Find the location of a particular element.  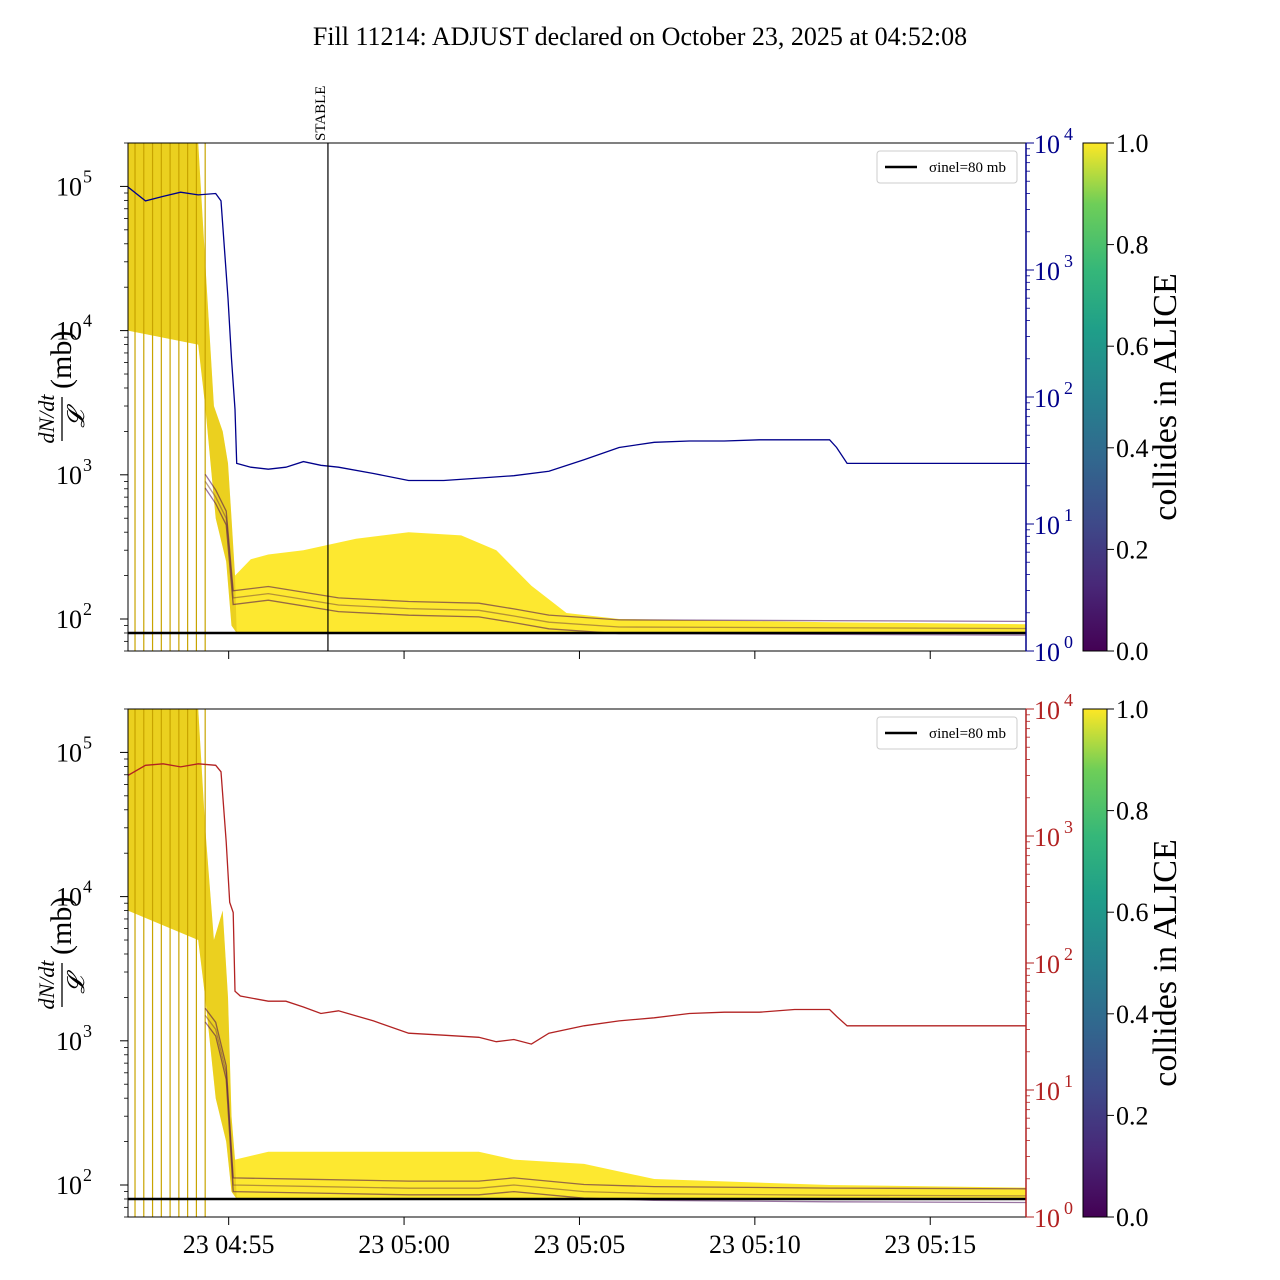

x-tick-label-0: 23 04:55 is located at coordinates (229, 1244).